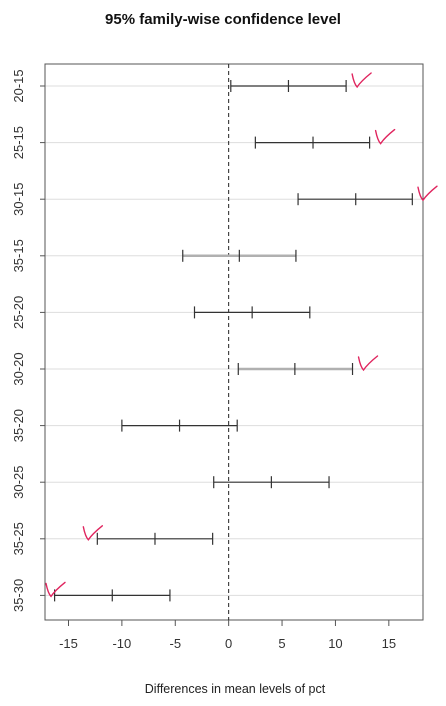 This screenshot has height=706, width=446. What do you see at coordinates (68, 643) in the screenshot?
I see `x-tick-label: -15` at bounding box center [68, 643].